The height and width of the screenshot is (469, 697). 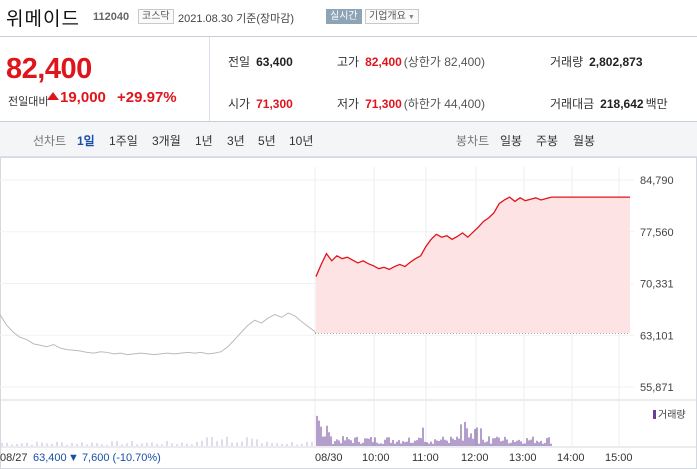 What do you see at coordinates (672, 415) in the screenshot?
I see `volume-legend-label: 거래량` at bounding box center [672, 415].